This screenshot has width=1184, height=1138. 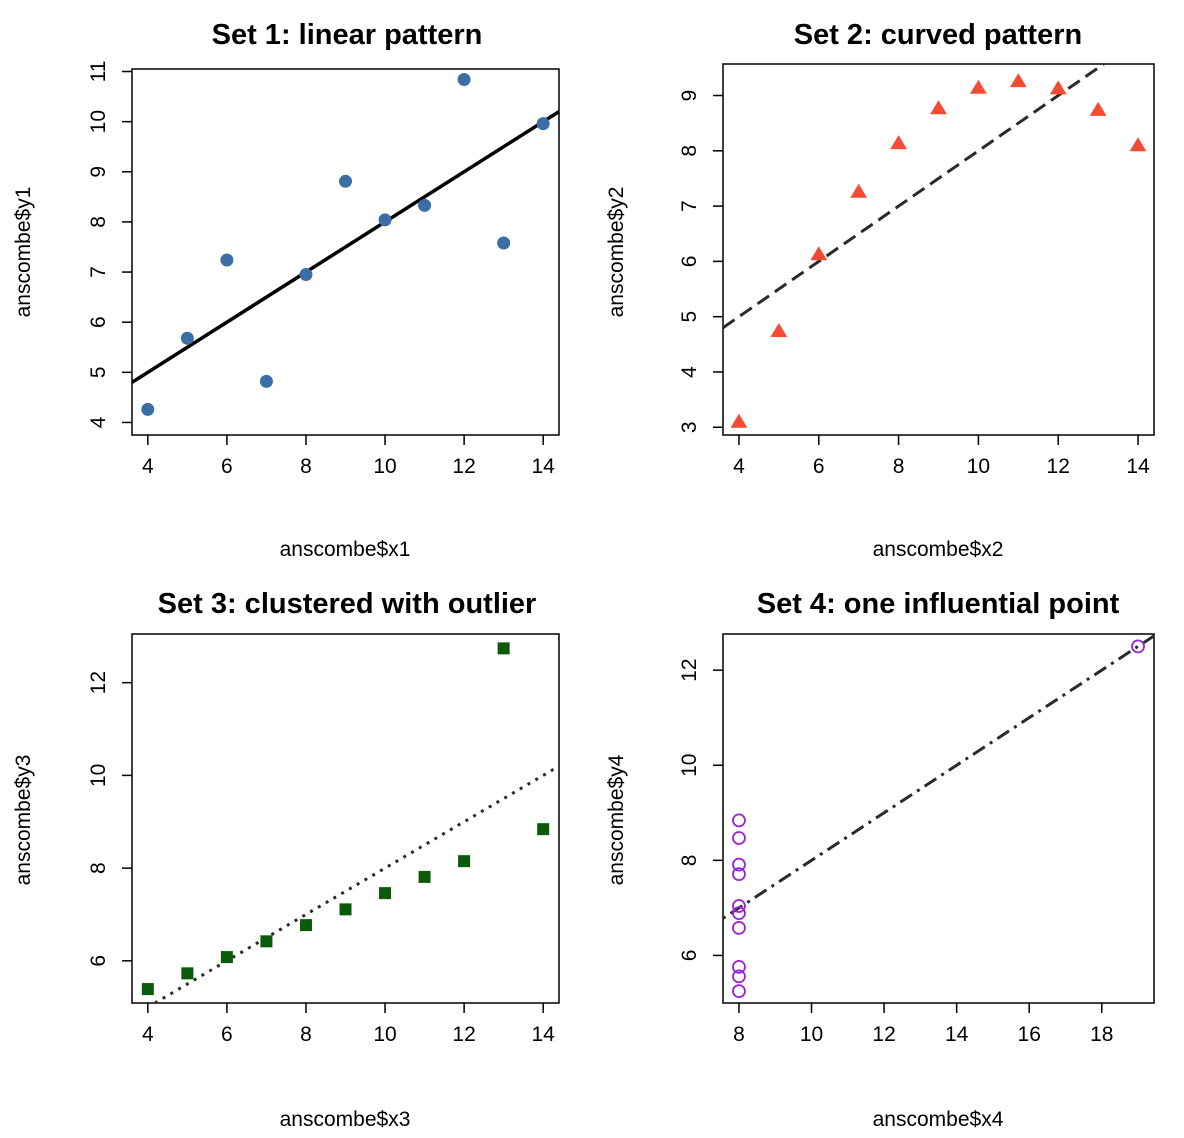 I want to click on panel-title: Set 3: clustered with outlier, so click(x=347, y=604).